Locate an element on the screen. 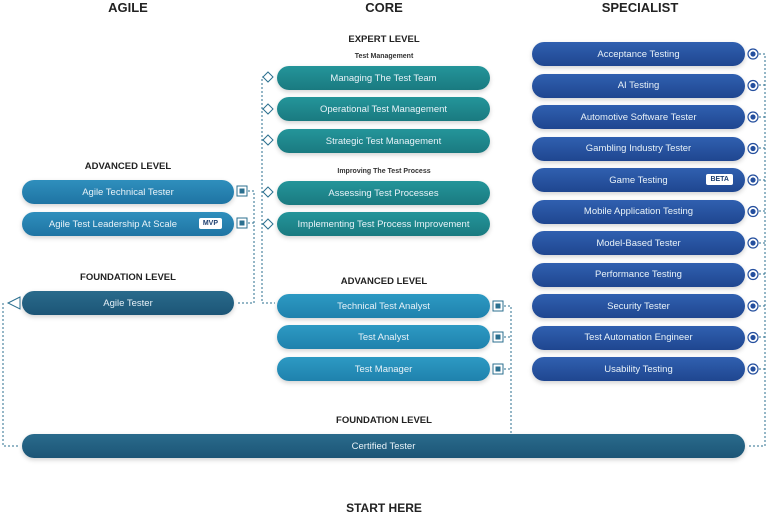  specialist-acceptance-testing: Acceptance Testing is located at coordinates (638, 54).